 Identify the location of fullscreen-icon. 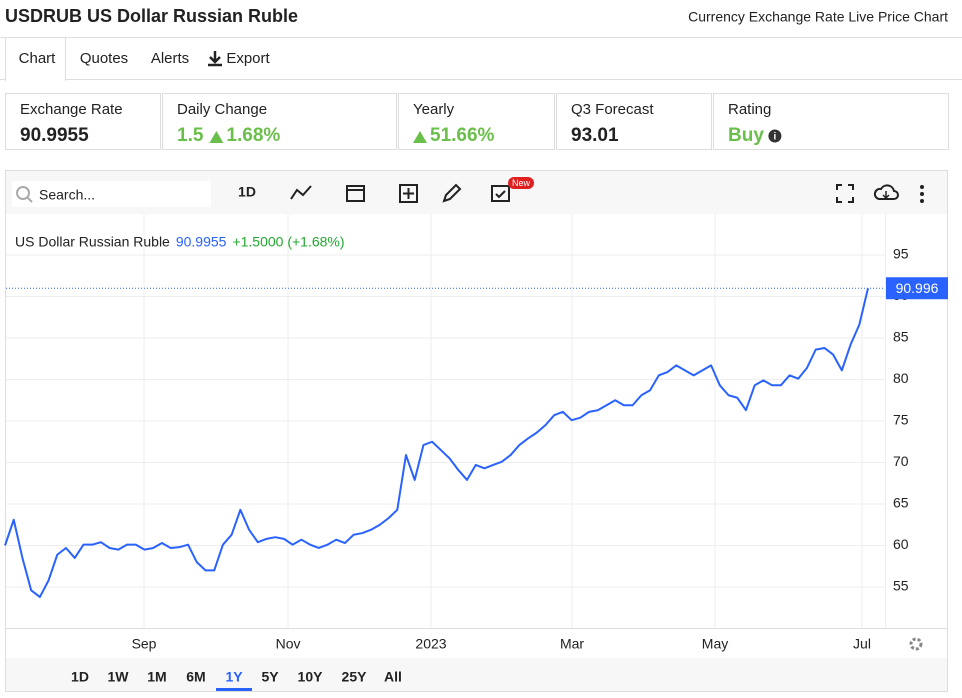
(845, 193).